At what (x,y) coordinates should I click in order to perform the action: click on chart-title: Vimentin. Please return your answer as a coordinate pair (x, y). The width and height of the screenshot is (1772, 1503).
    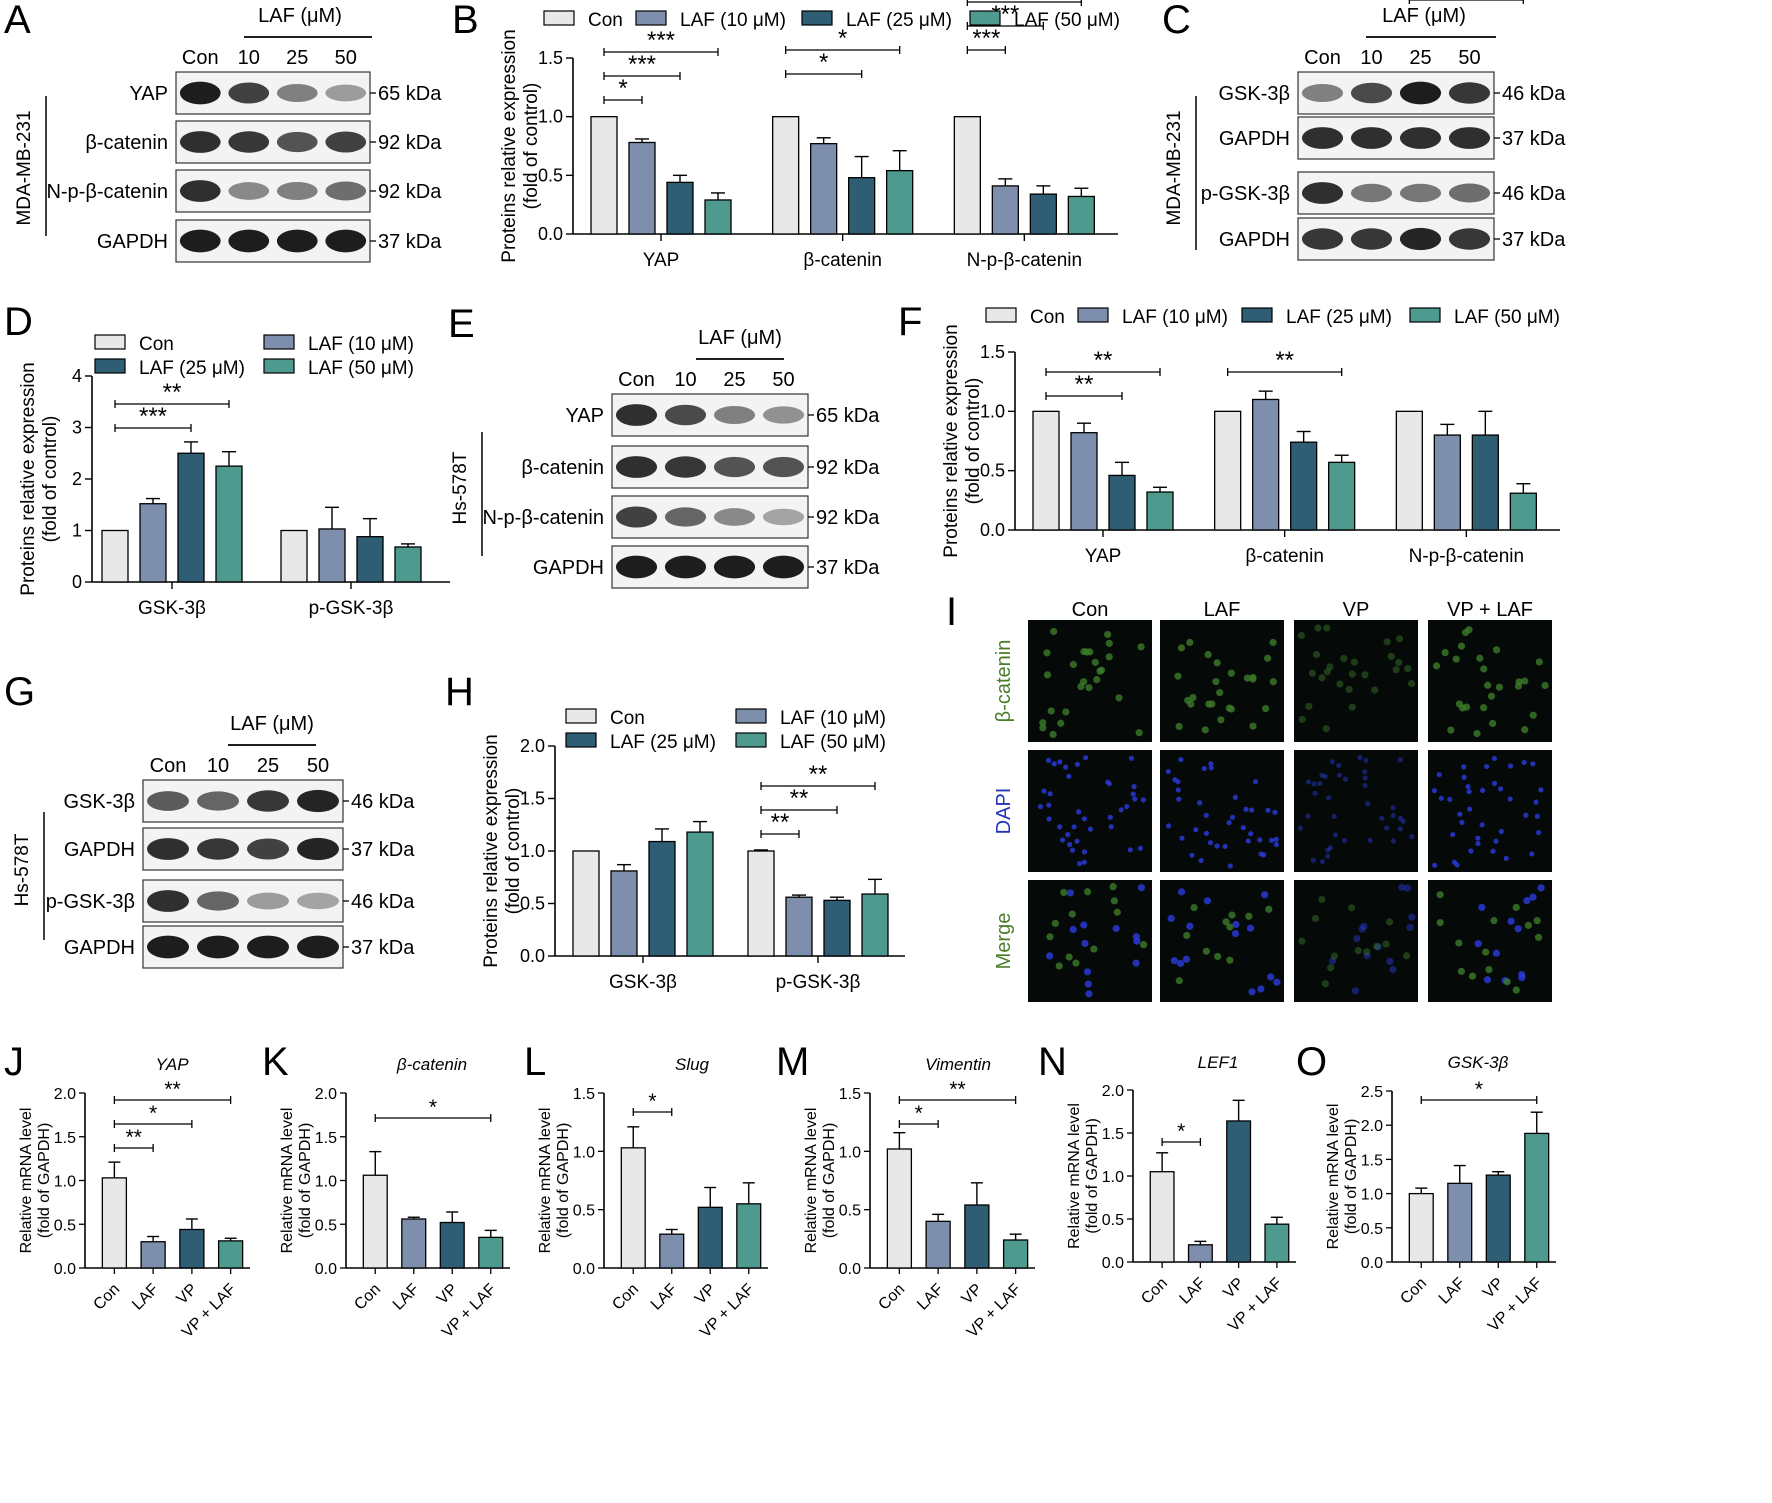
    Looking at the image, I should click on (958, 1064).